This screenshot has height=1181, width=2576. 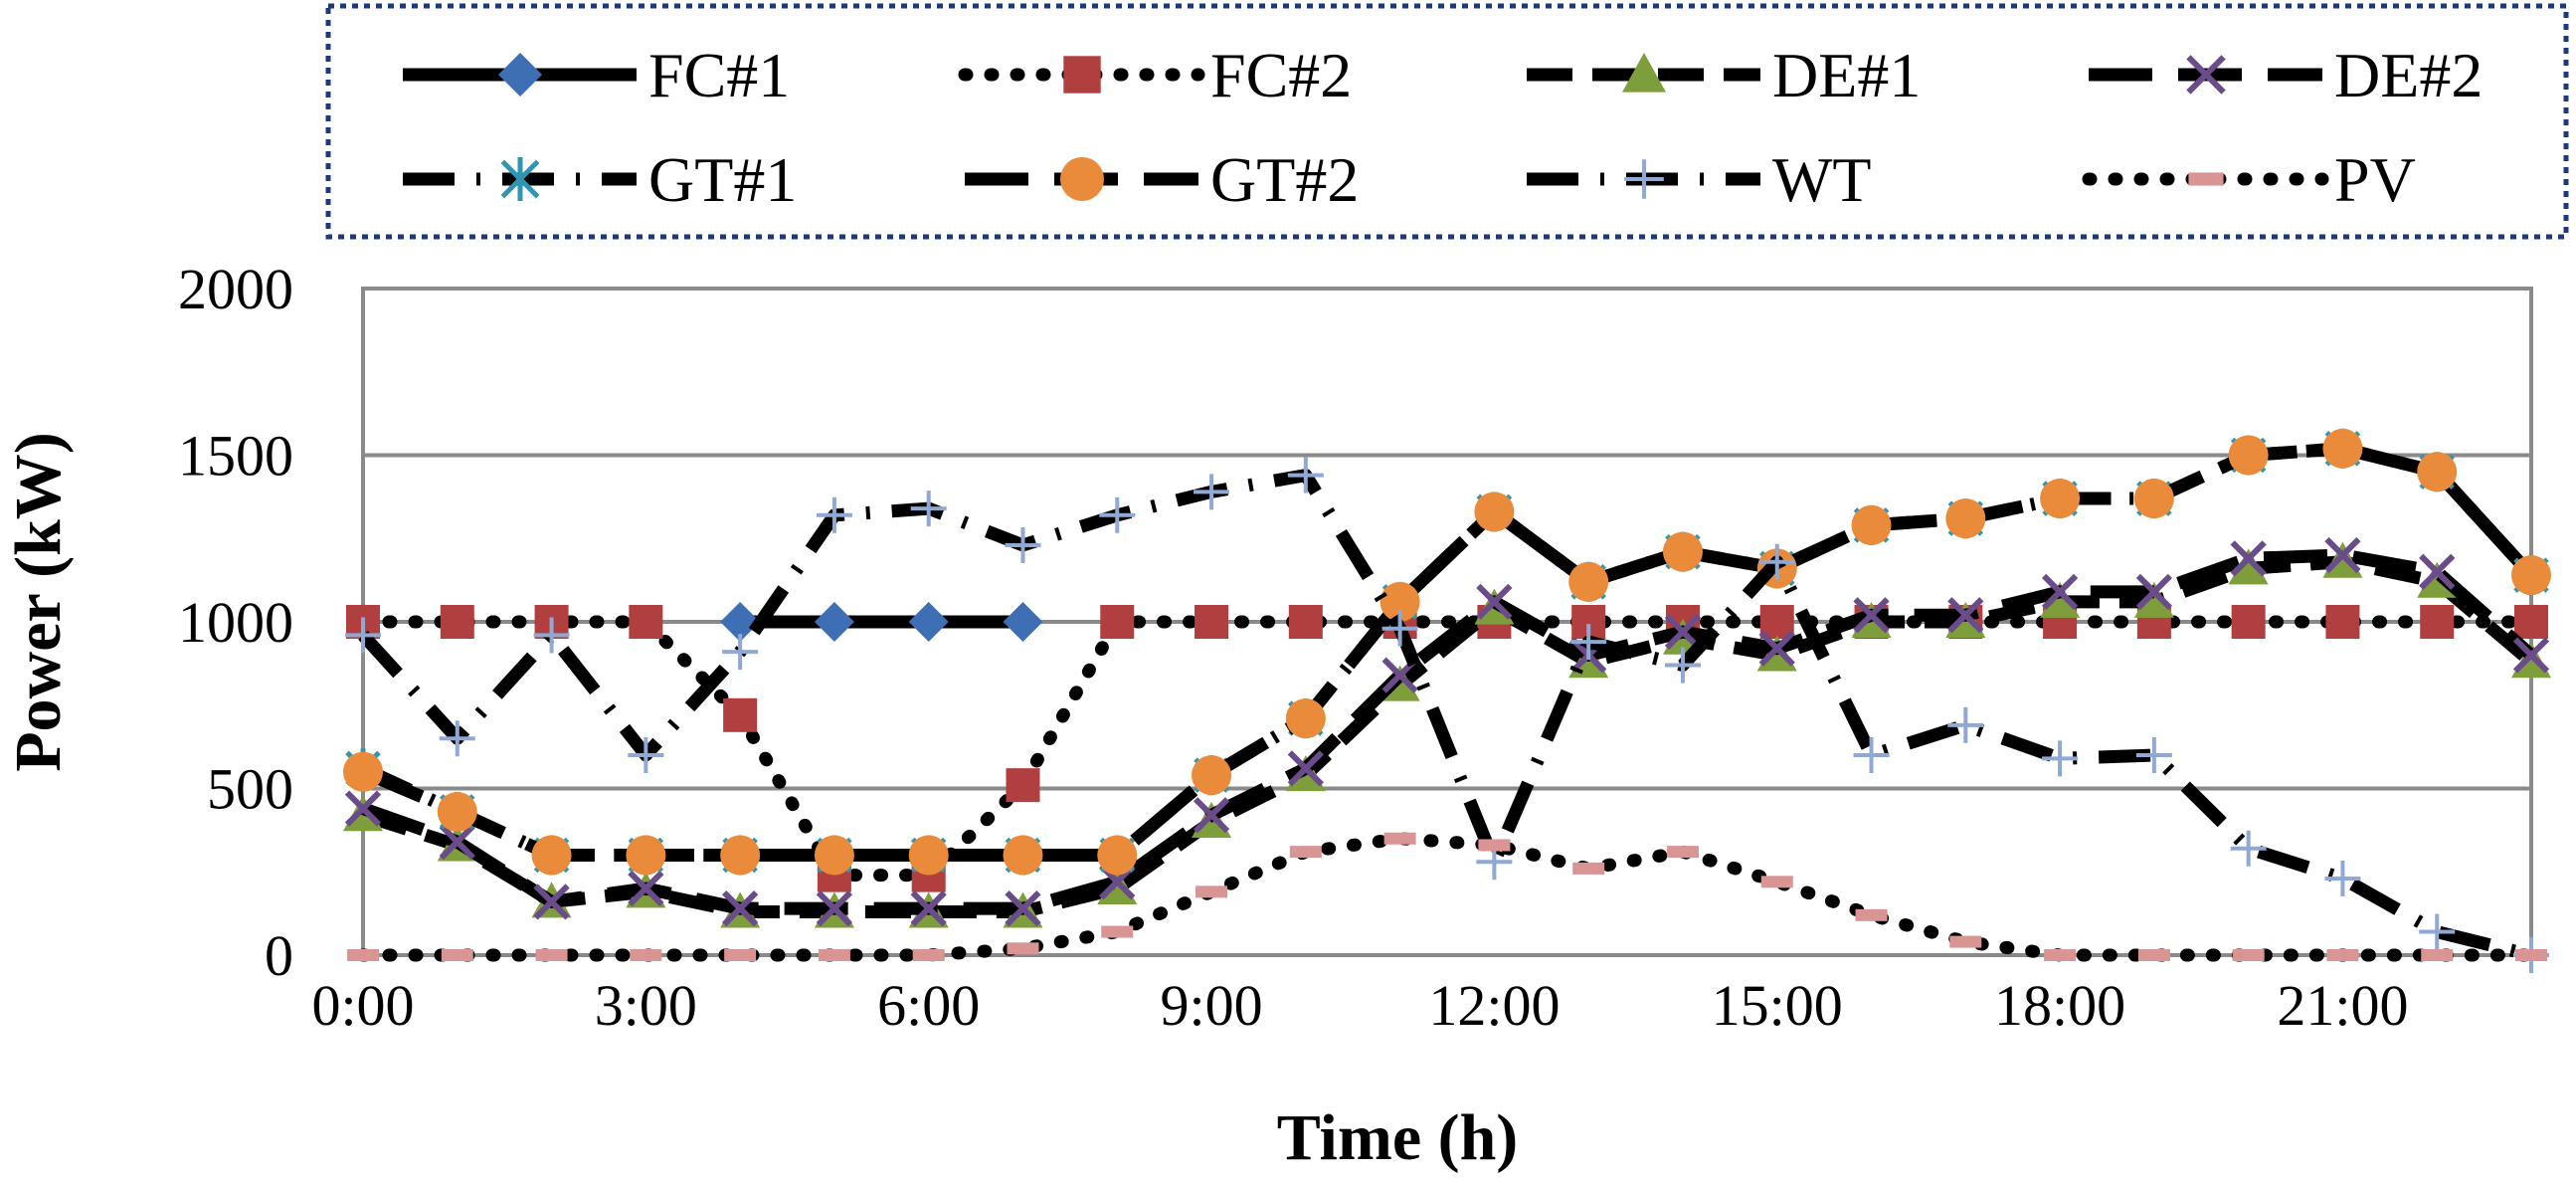 I want to click on legend-item-wt: WT, so click(x=1699, y=179).